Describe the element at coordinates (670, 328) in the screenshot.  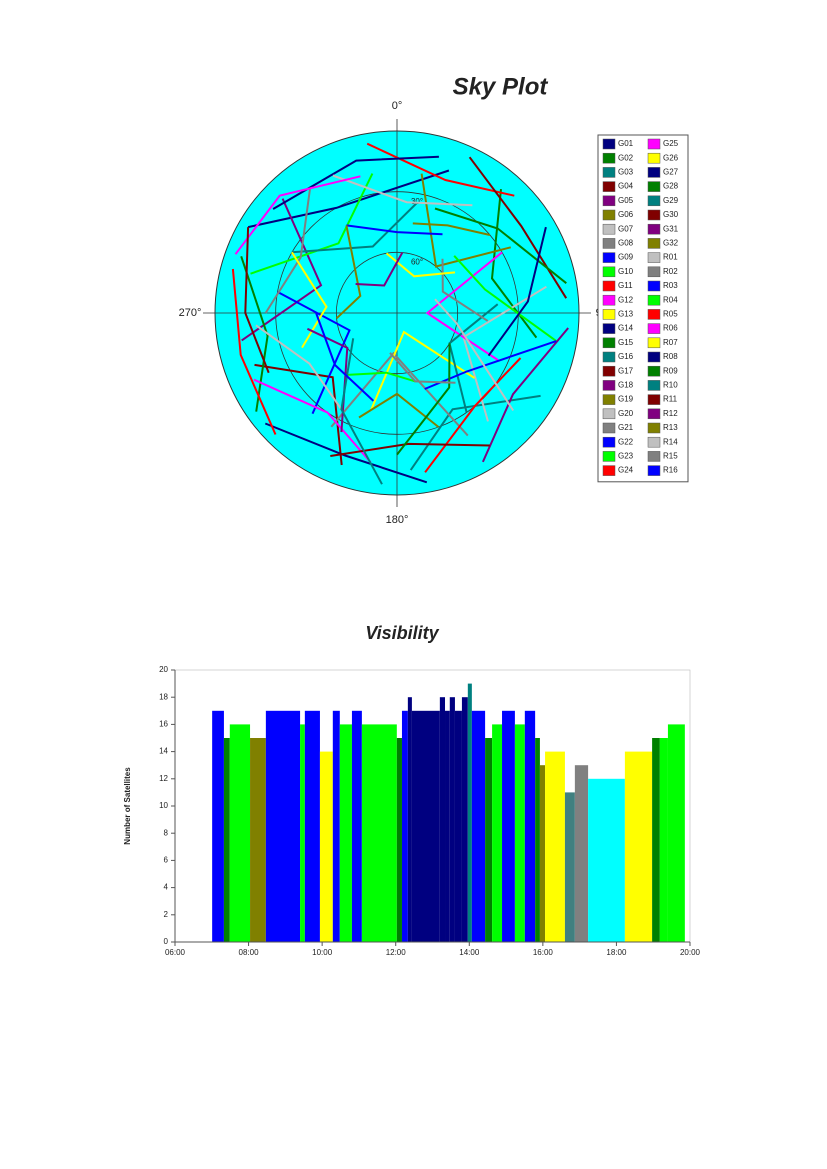
I see `legend-label: R06` at that location.